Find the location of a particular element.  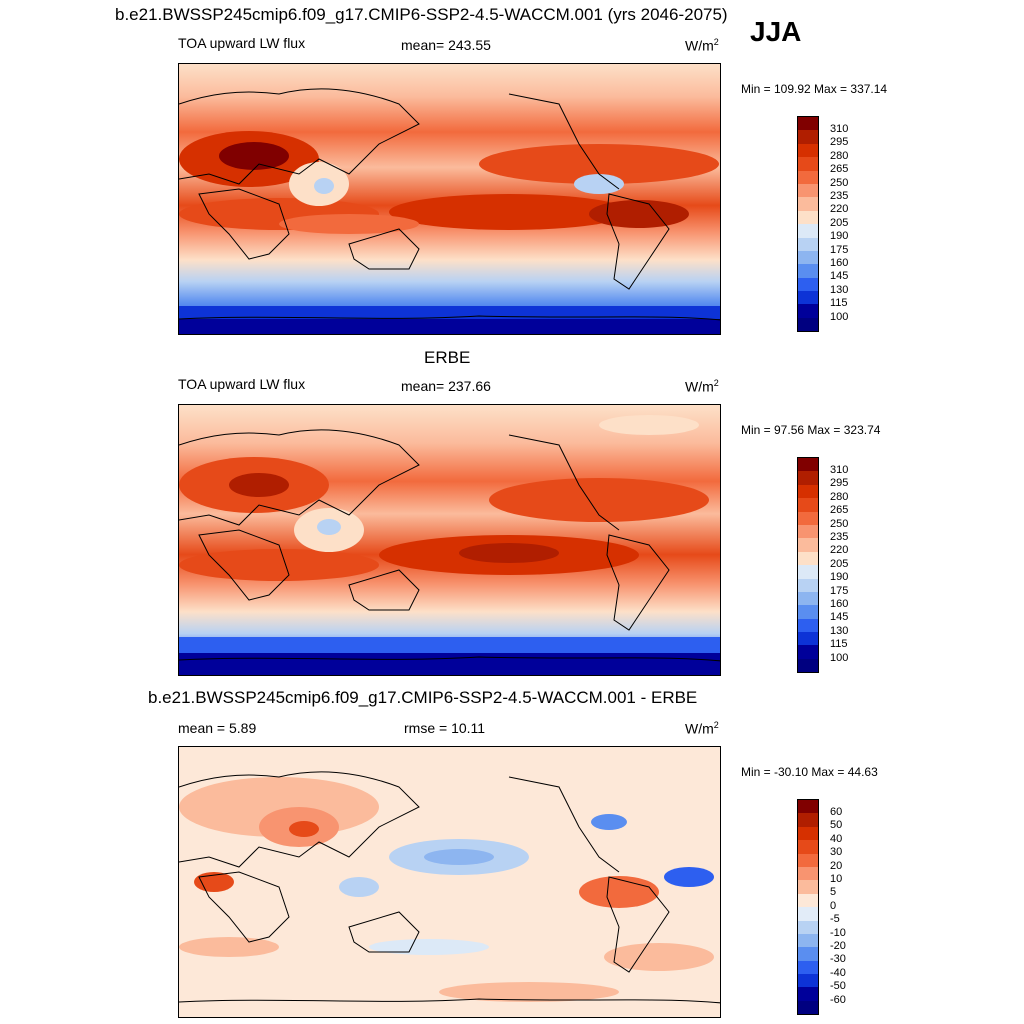

cbar2-label: 205 is located at coordinates (839, 563).